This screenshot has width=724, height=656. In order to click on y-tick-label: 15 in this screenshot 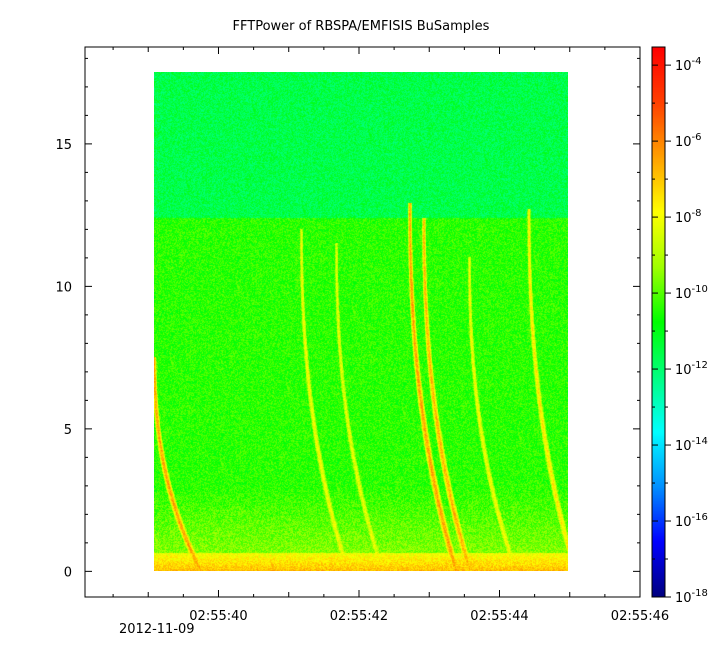, I will do `click(63, 145)`.